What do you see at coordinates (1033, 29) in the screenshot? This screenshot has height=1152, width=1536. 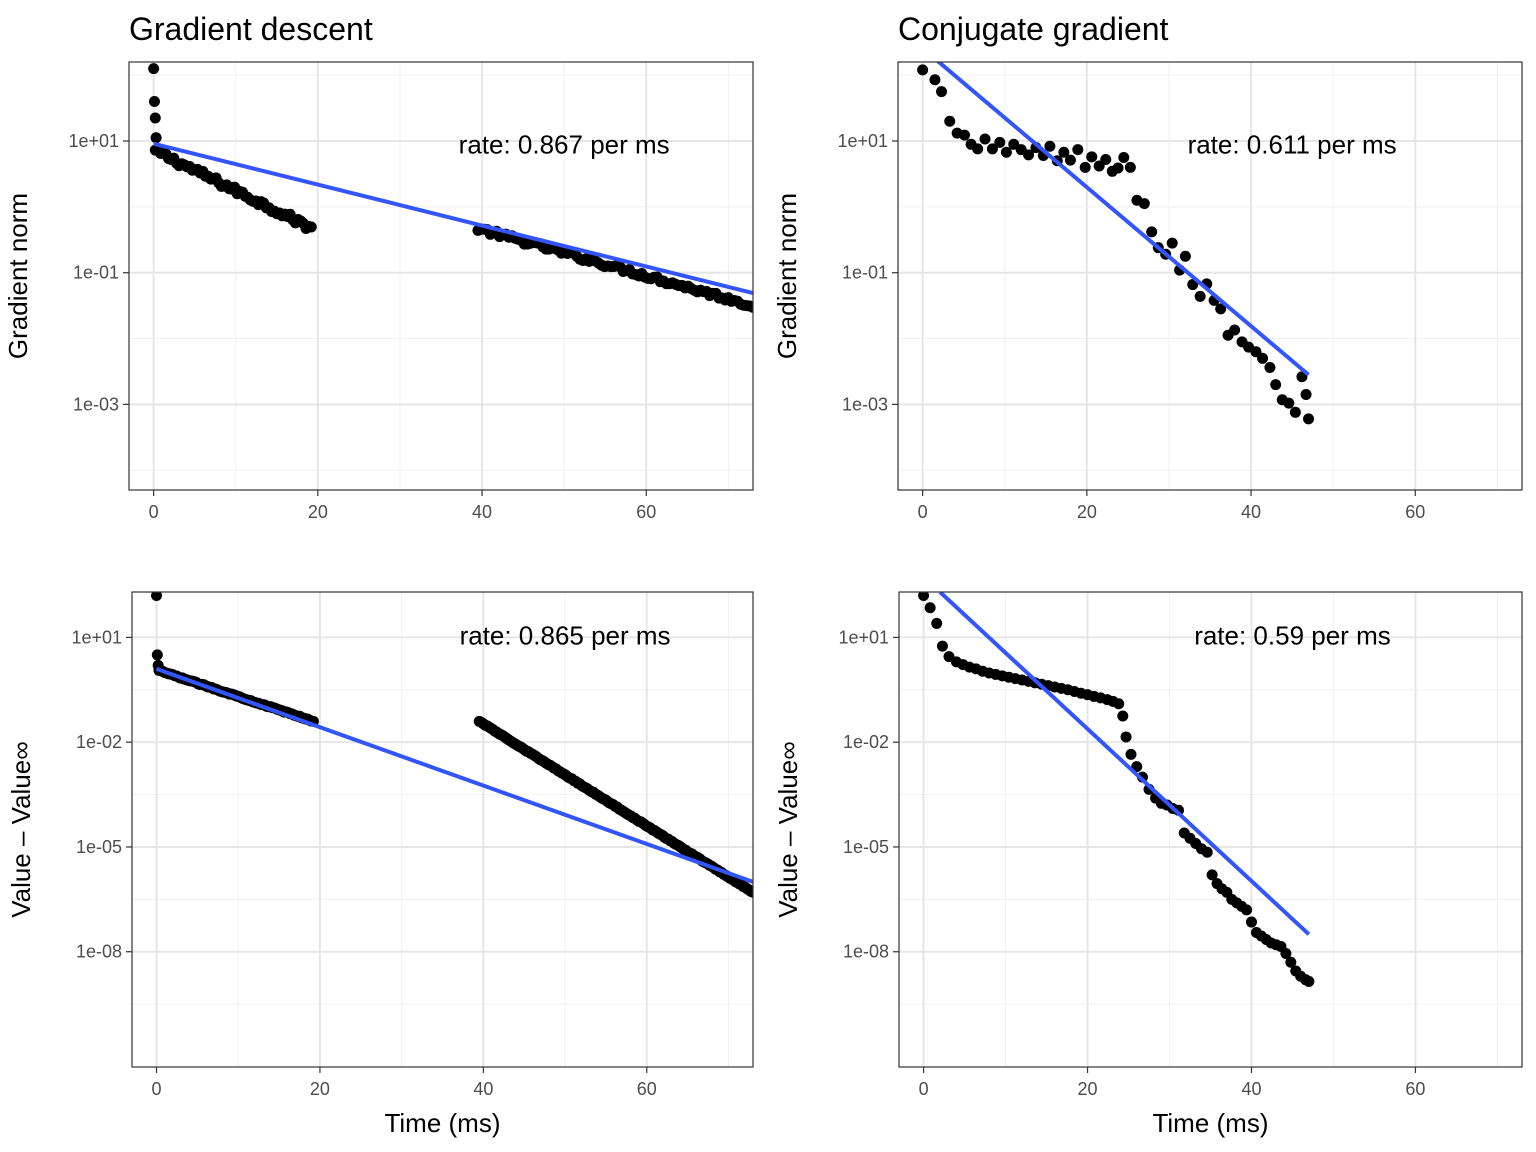 I see `panel-title: Conjugate gradient` at bounding box center [1033, 29].